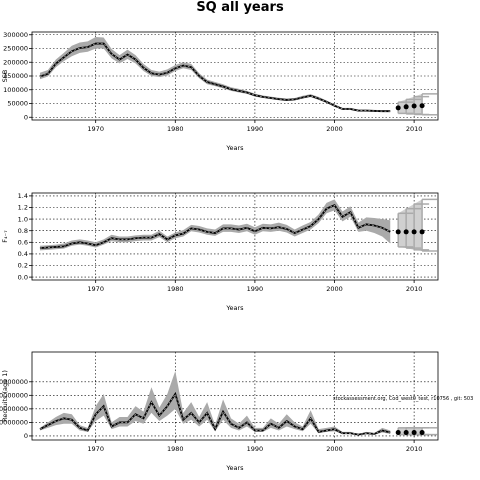  I want to click on chart-title: SQ all years, so click(240, 7).